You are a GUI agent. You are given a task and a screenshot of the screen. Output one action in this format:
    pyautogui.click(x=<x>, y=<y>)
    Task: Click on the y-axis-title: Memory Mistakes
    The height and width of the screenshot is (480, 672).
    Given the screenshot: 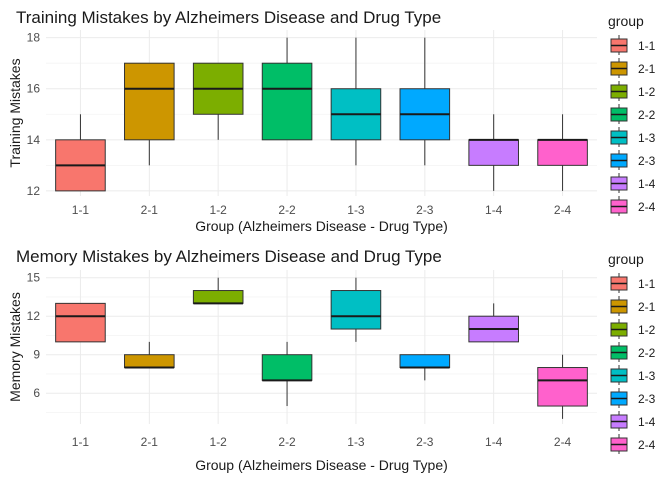 What is the action you would take?
    pyautogui.click(x=15, y=347)
    